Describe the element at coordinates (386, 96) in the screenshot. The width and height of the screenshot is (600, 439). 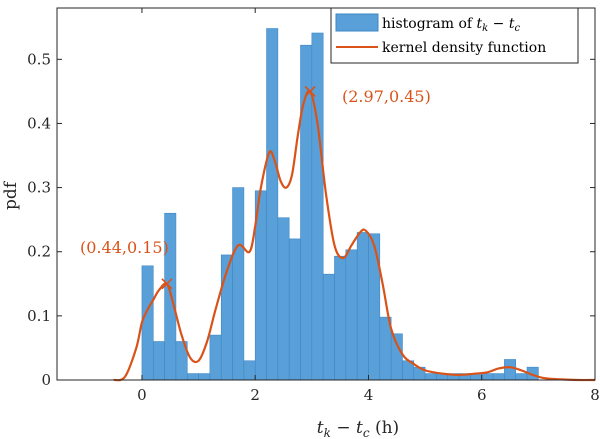
I see `annotation-peak-2: (2.97,0.45)` at that location.